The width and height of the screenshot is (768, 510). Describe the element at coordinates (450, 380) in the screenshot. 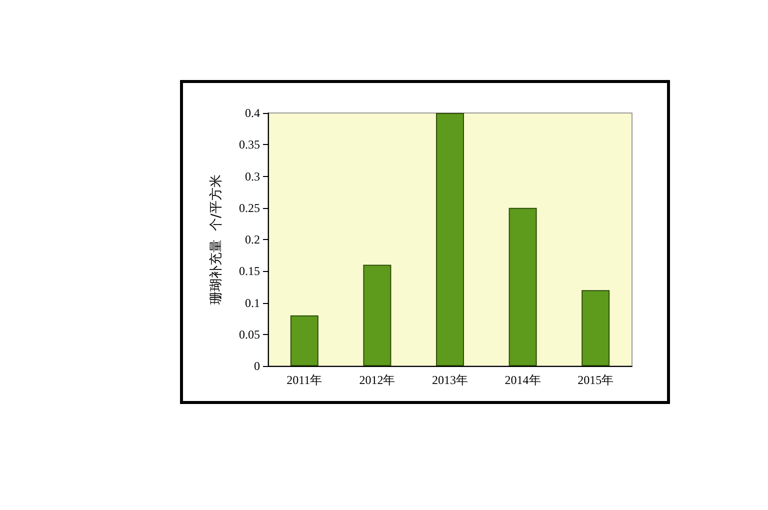

I see `x-tick-label: 2013年` at that location.